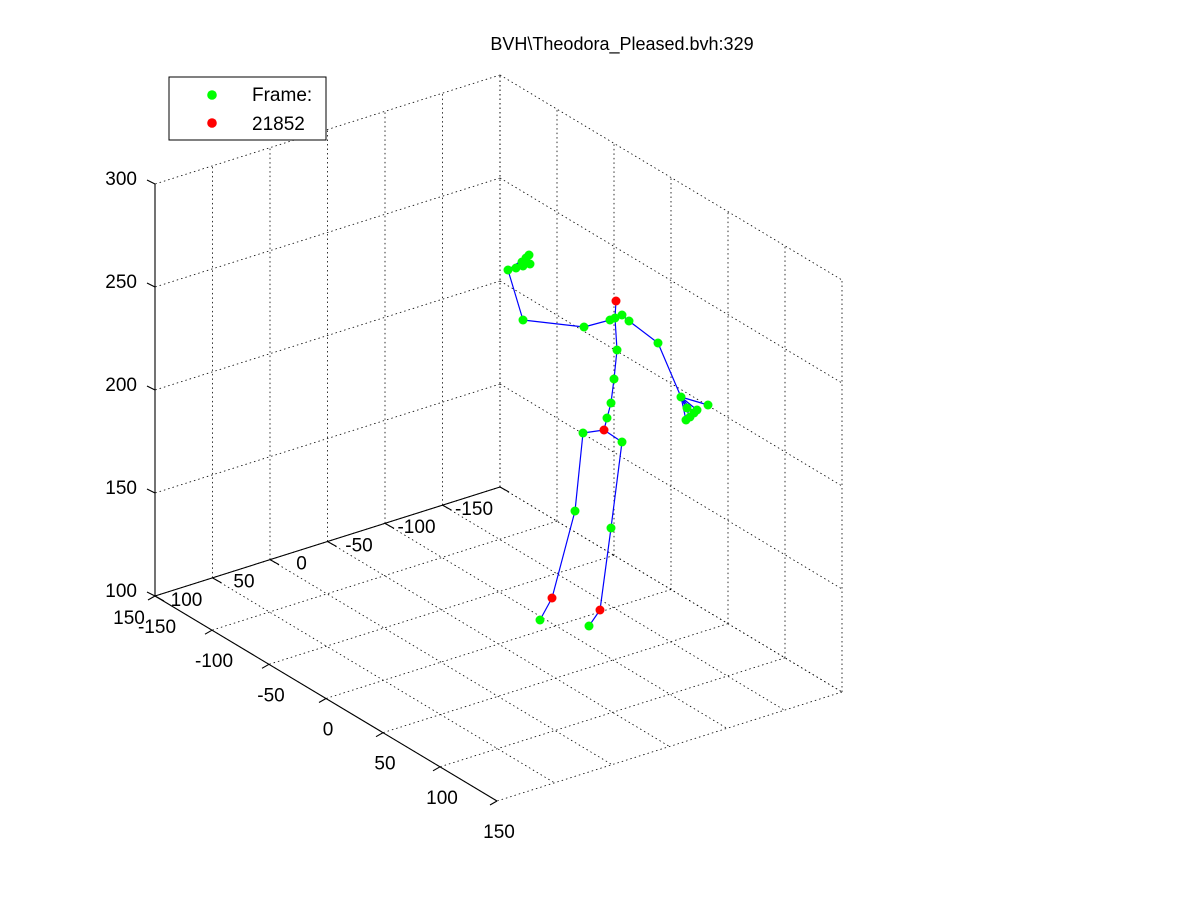  I want to click on y-tick-label: 150, so click(129, 618).